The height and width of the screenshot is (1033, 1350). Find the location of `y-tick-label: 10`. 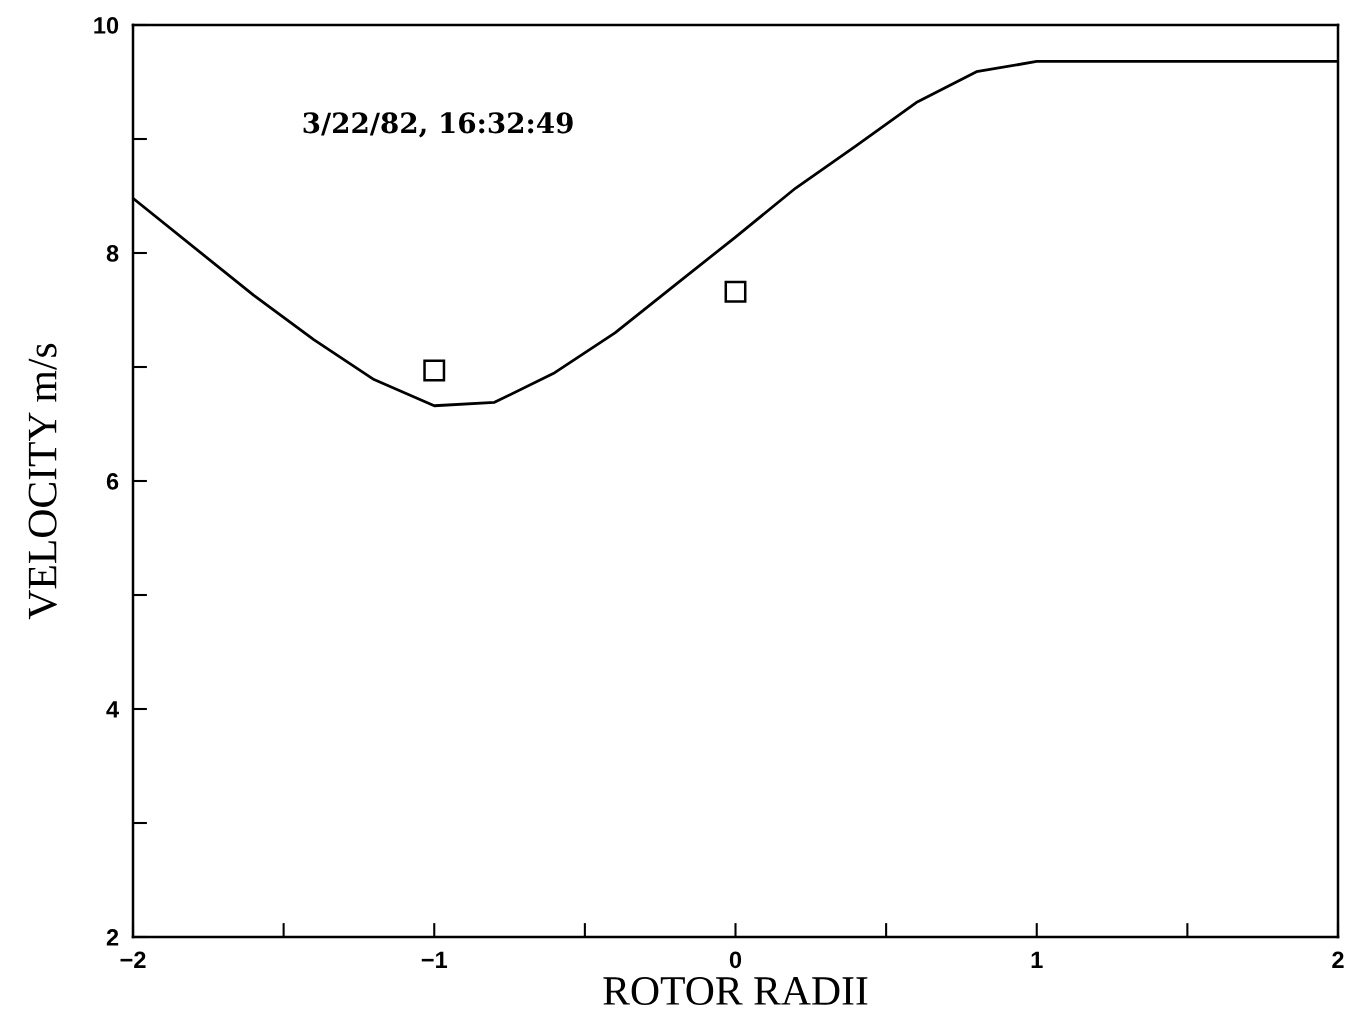

y-tick-label: 10 is located at coordinates (106, 25).